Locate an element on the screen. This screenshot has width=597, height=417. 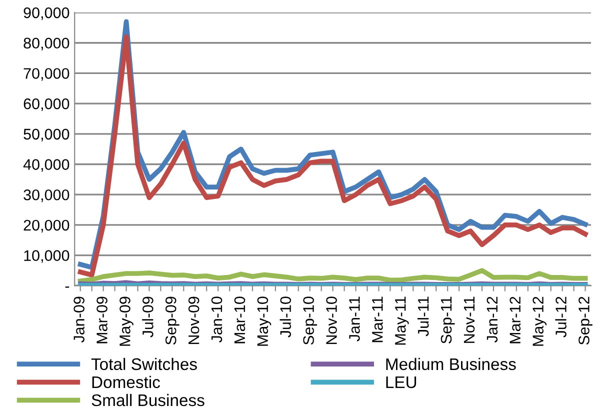
legend-label: Total Switches is located at coordinates (144, 364).